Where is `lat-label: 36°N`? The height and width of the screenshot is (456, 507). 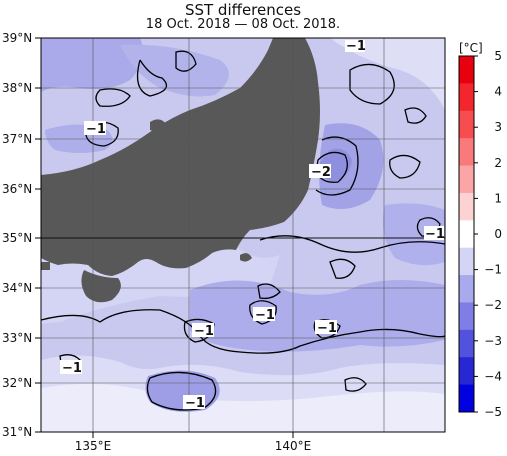
lat-label: 36°N is located at coordinates (17, 189).